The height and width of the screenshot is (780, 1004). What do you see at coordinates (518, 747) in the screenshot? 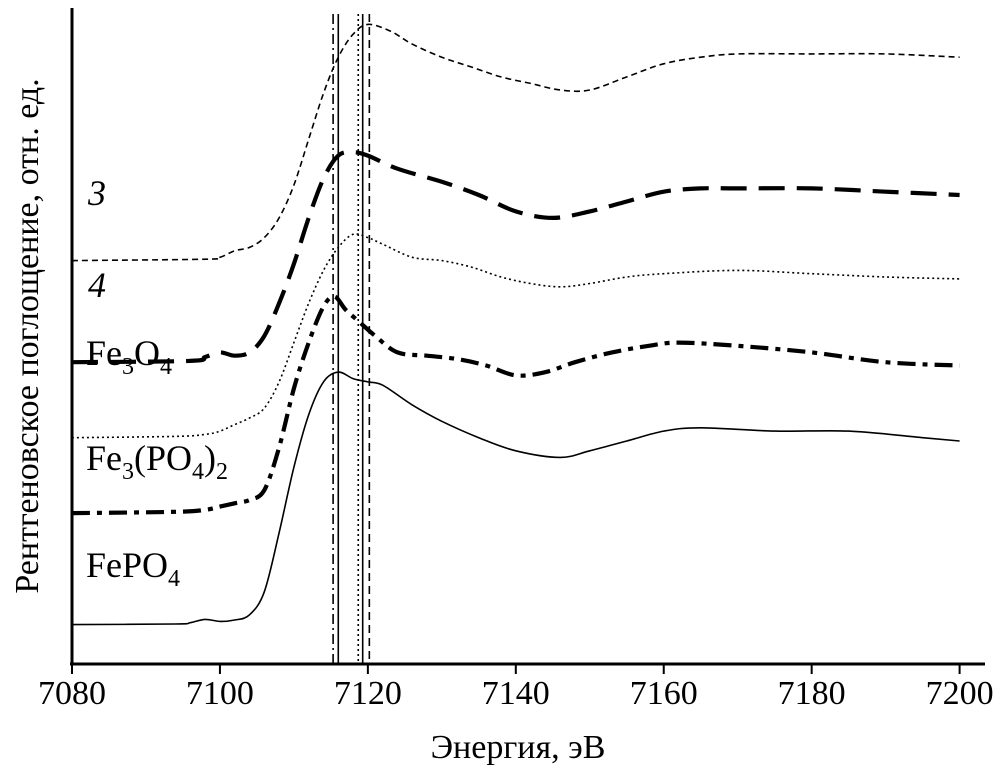
I see `x-axis-title: Энергия, эВ` at bounding box center [518, 747].